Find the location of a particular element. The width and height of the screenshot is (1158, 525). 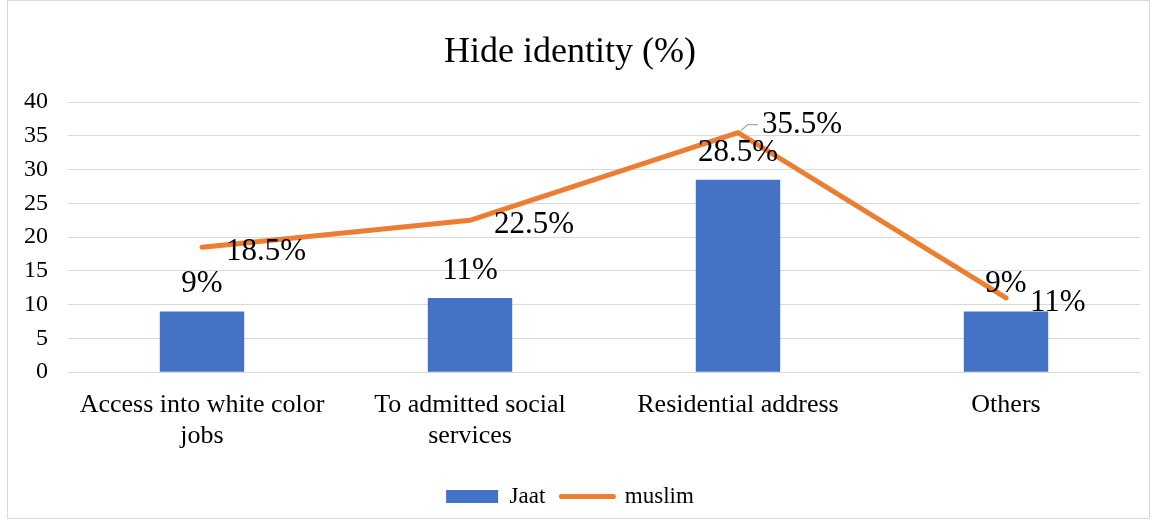

y-tick-label: 0 is located at coordinates (42, 370).